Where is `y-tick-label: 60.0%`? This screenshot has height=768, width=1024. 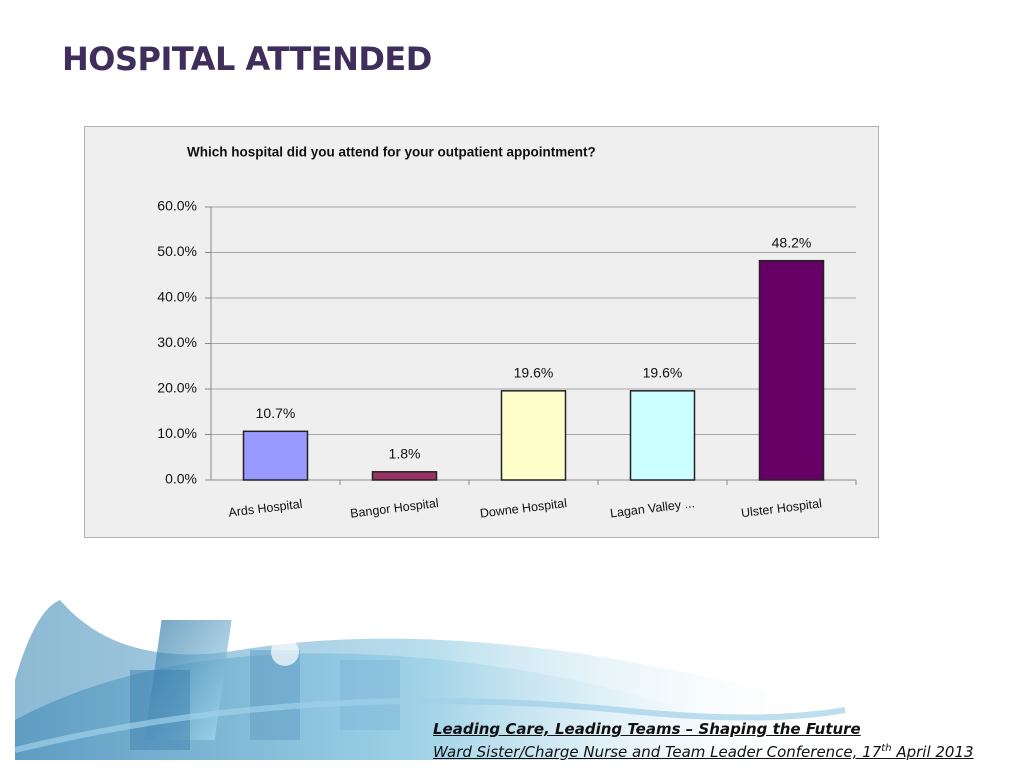
y-tick-label: 60.0% is located at coordinates (177, 206).